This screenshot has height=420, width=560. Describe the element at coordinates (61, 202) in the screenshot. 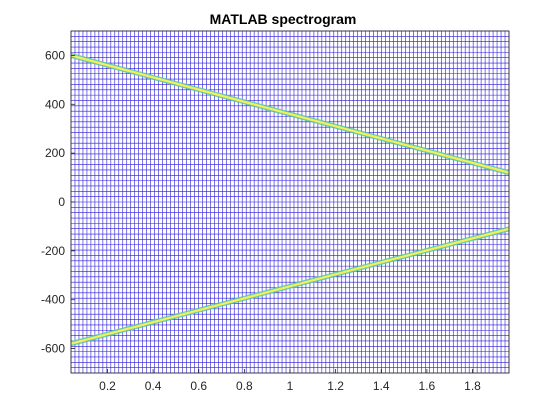

I see `y-tick-label: 0` at that location.